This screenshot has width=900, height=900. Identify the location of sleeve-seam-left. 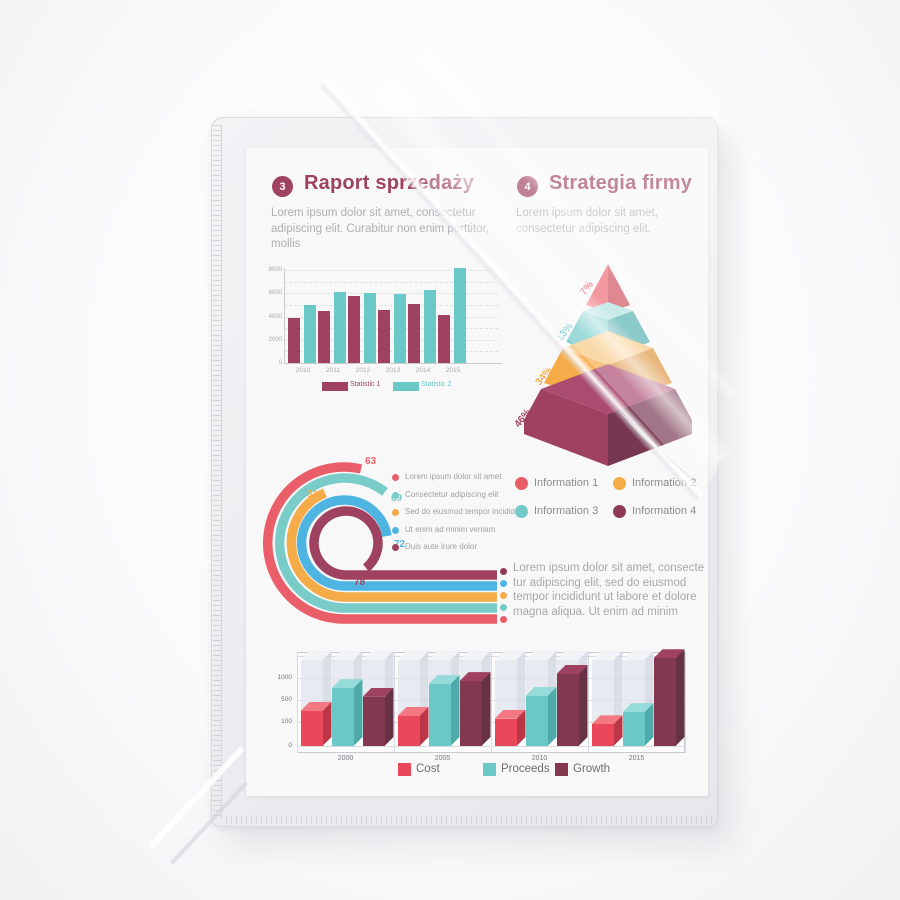
(217, 472).